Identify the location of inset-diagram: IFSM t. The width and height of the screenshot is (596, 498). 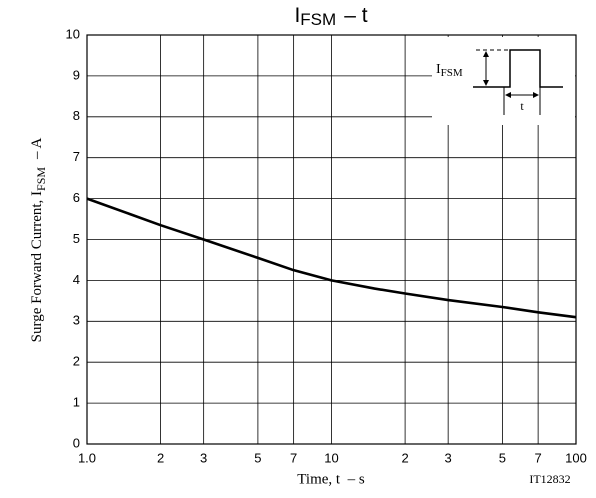
(503, 81).